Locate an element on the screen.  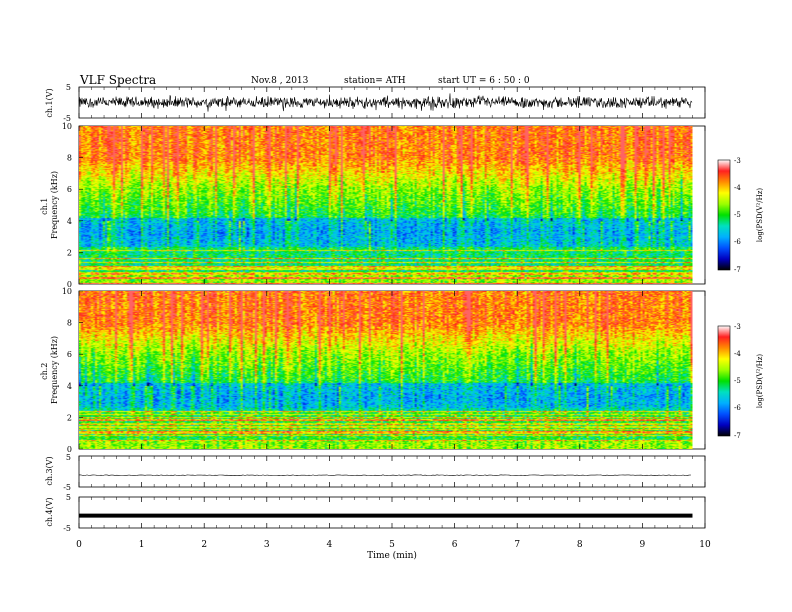
ch2-freq-label: ch.2 Frequency (kHz) is located at coordinates (49, 370).